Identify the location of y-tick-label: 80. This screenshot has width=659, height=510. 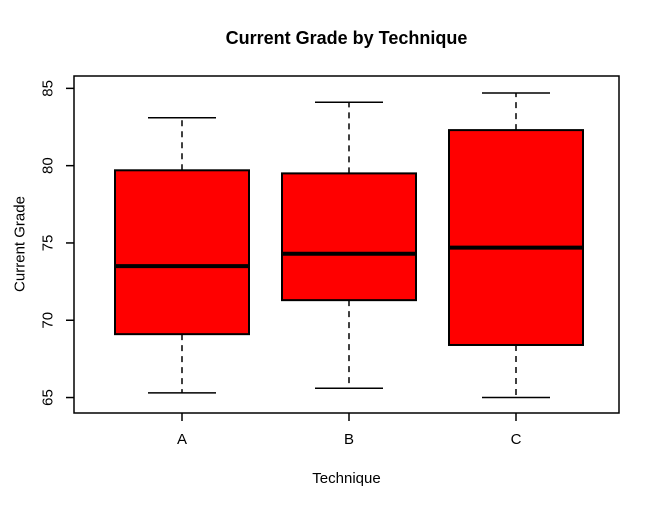
(48, 165).